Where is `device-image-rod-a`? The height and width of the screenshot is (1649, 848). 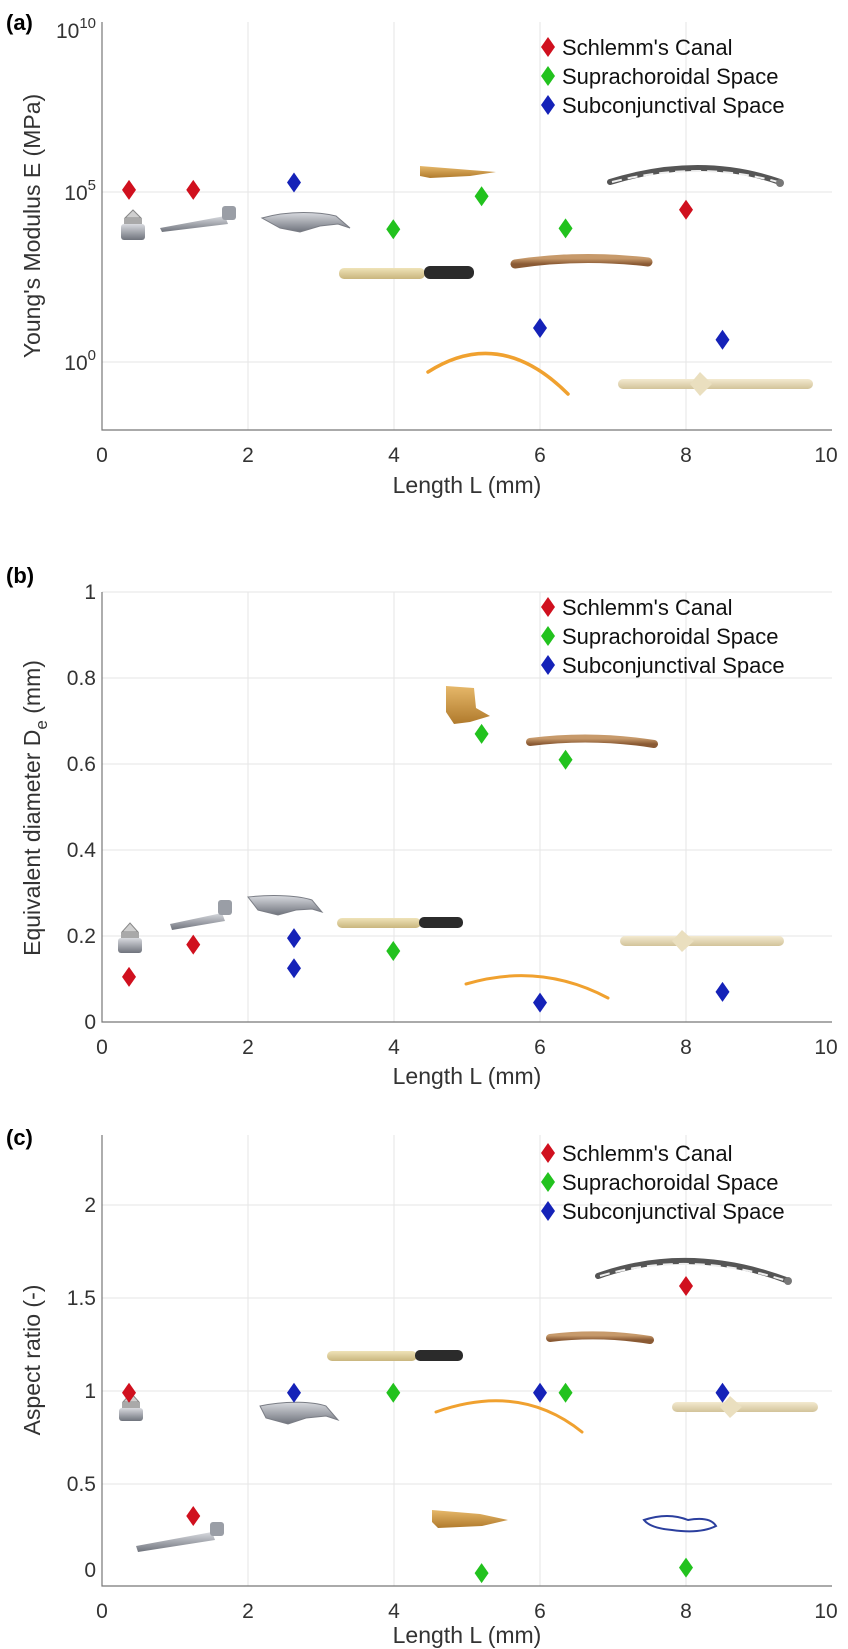 device-image-rod-a is located at coordinates (406, 272).